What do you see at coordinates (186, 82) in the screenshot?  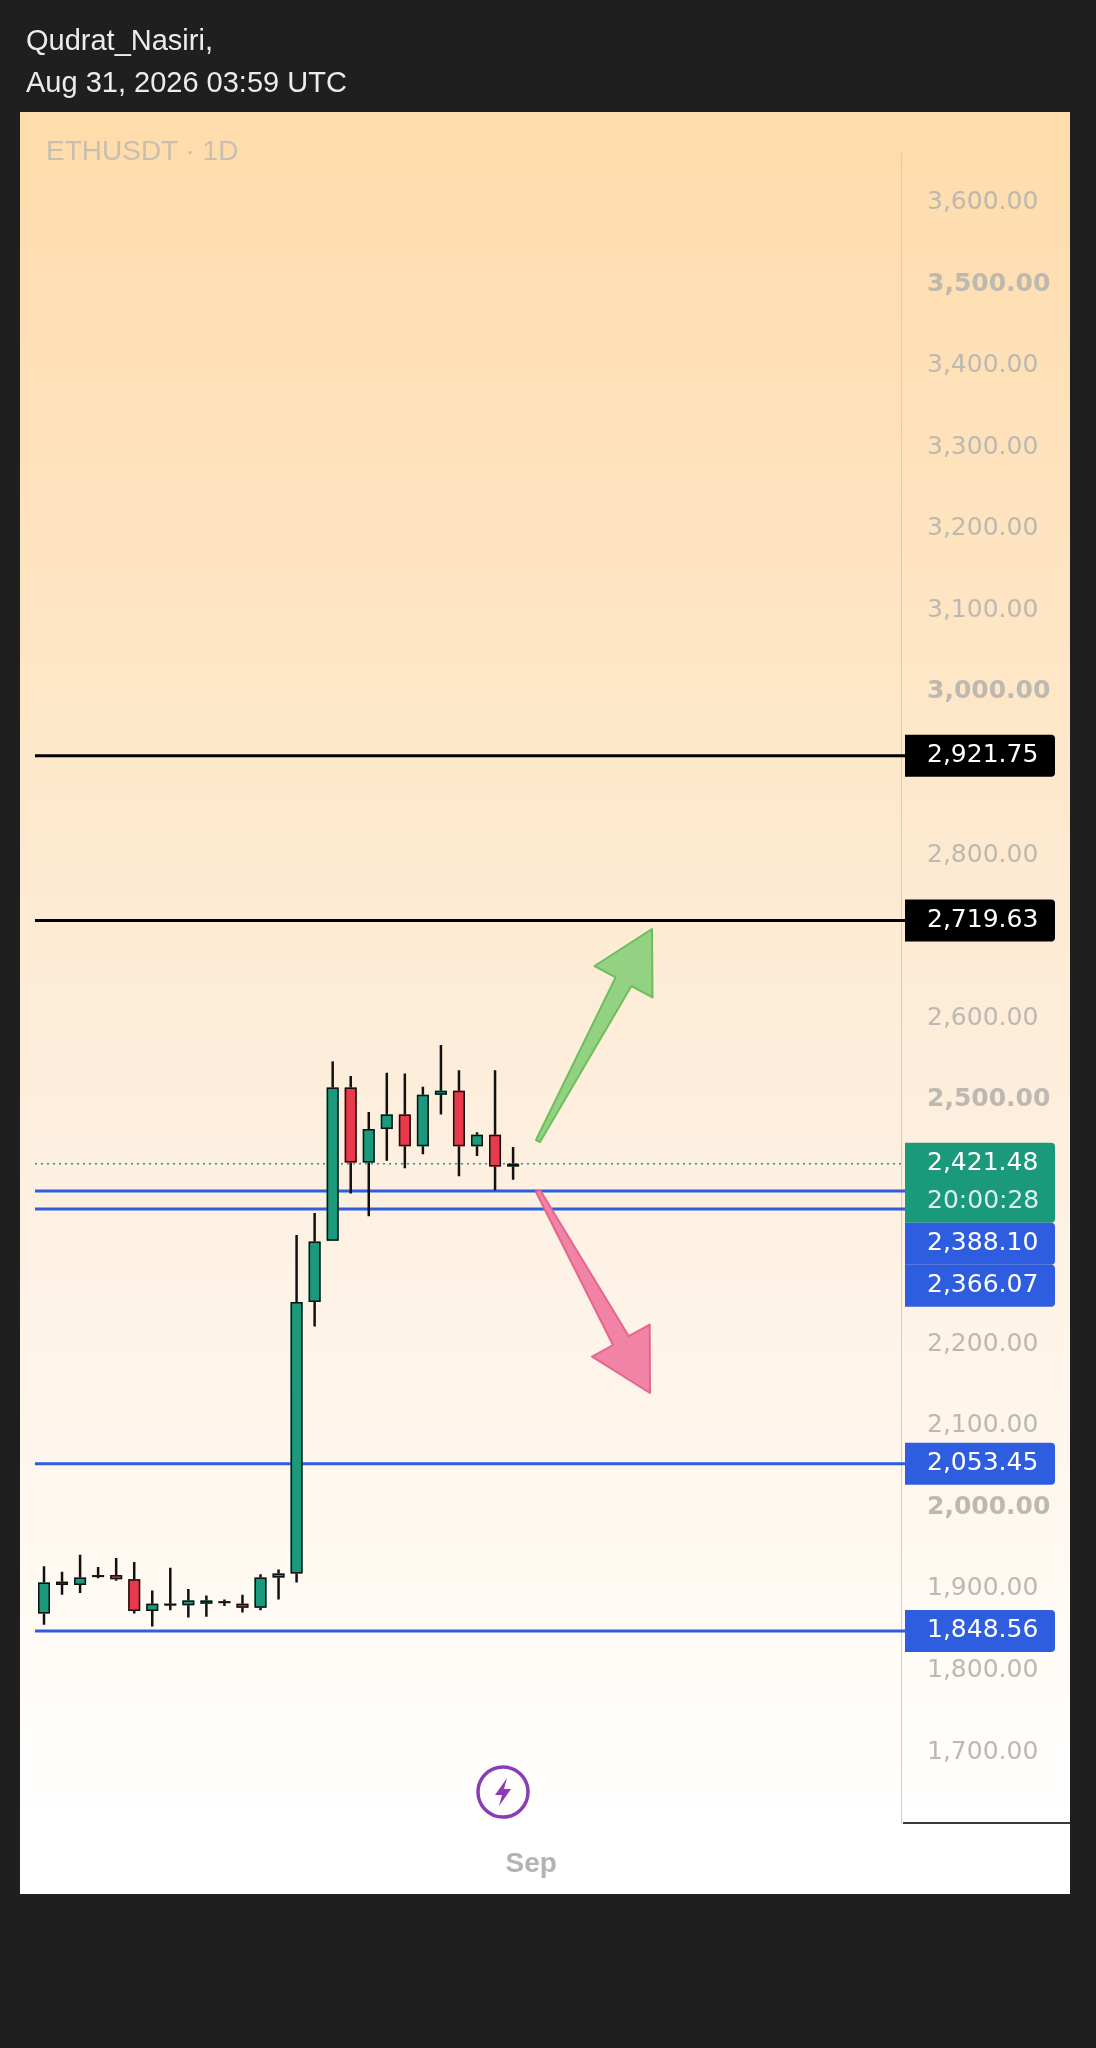 I see `text: Aug 31, 2026 03:59 UTC` at bounding box center [186, 82].